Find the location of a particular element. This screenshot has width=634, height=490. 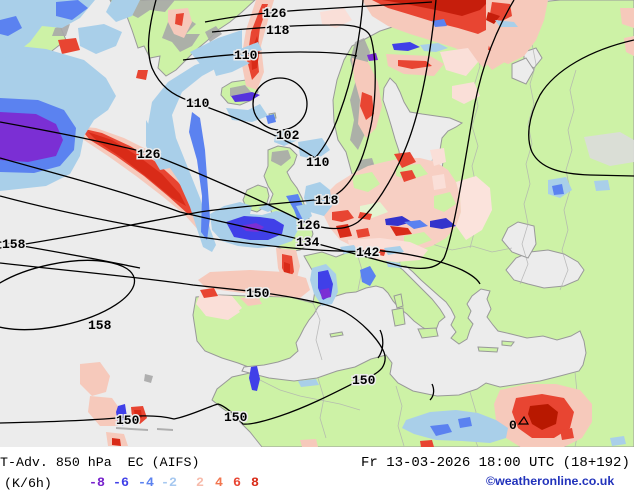

svg-text: 134 is located at coordinates (308, 242).